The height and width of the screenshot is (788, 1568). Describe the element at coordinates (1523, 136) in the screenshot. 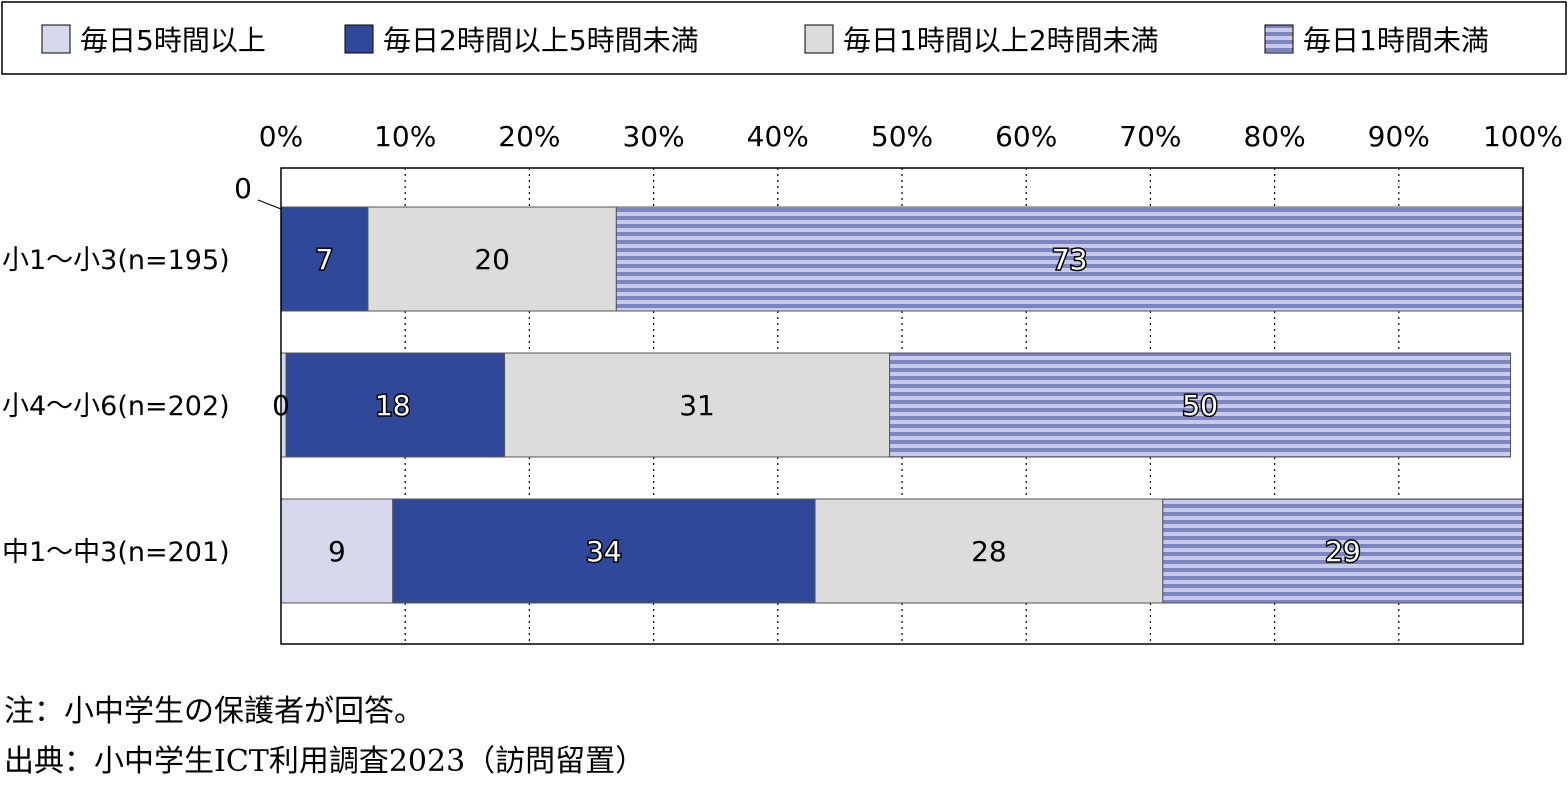

I see `x-tick-label: 100%` at that location.